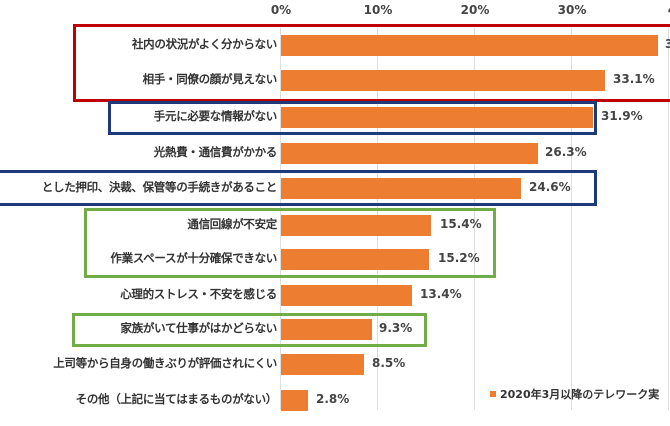 The height and width of the screenshot is (426, 670). Describe the element at coordinates (159, 187) in the screenshot. I see `category-label: とした押印、決裁、保管等の手続きがあること` at that location.